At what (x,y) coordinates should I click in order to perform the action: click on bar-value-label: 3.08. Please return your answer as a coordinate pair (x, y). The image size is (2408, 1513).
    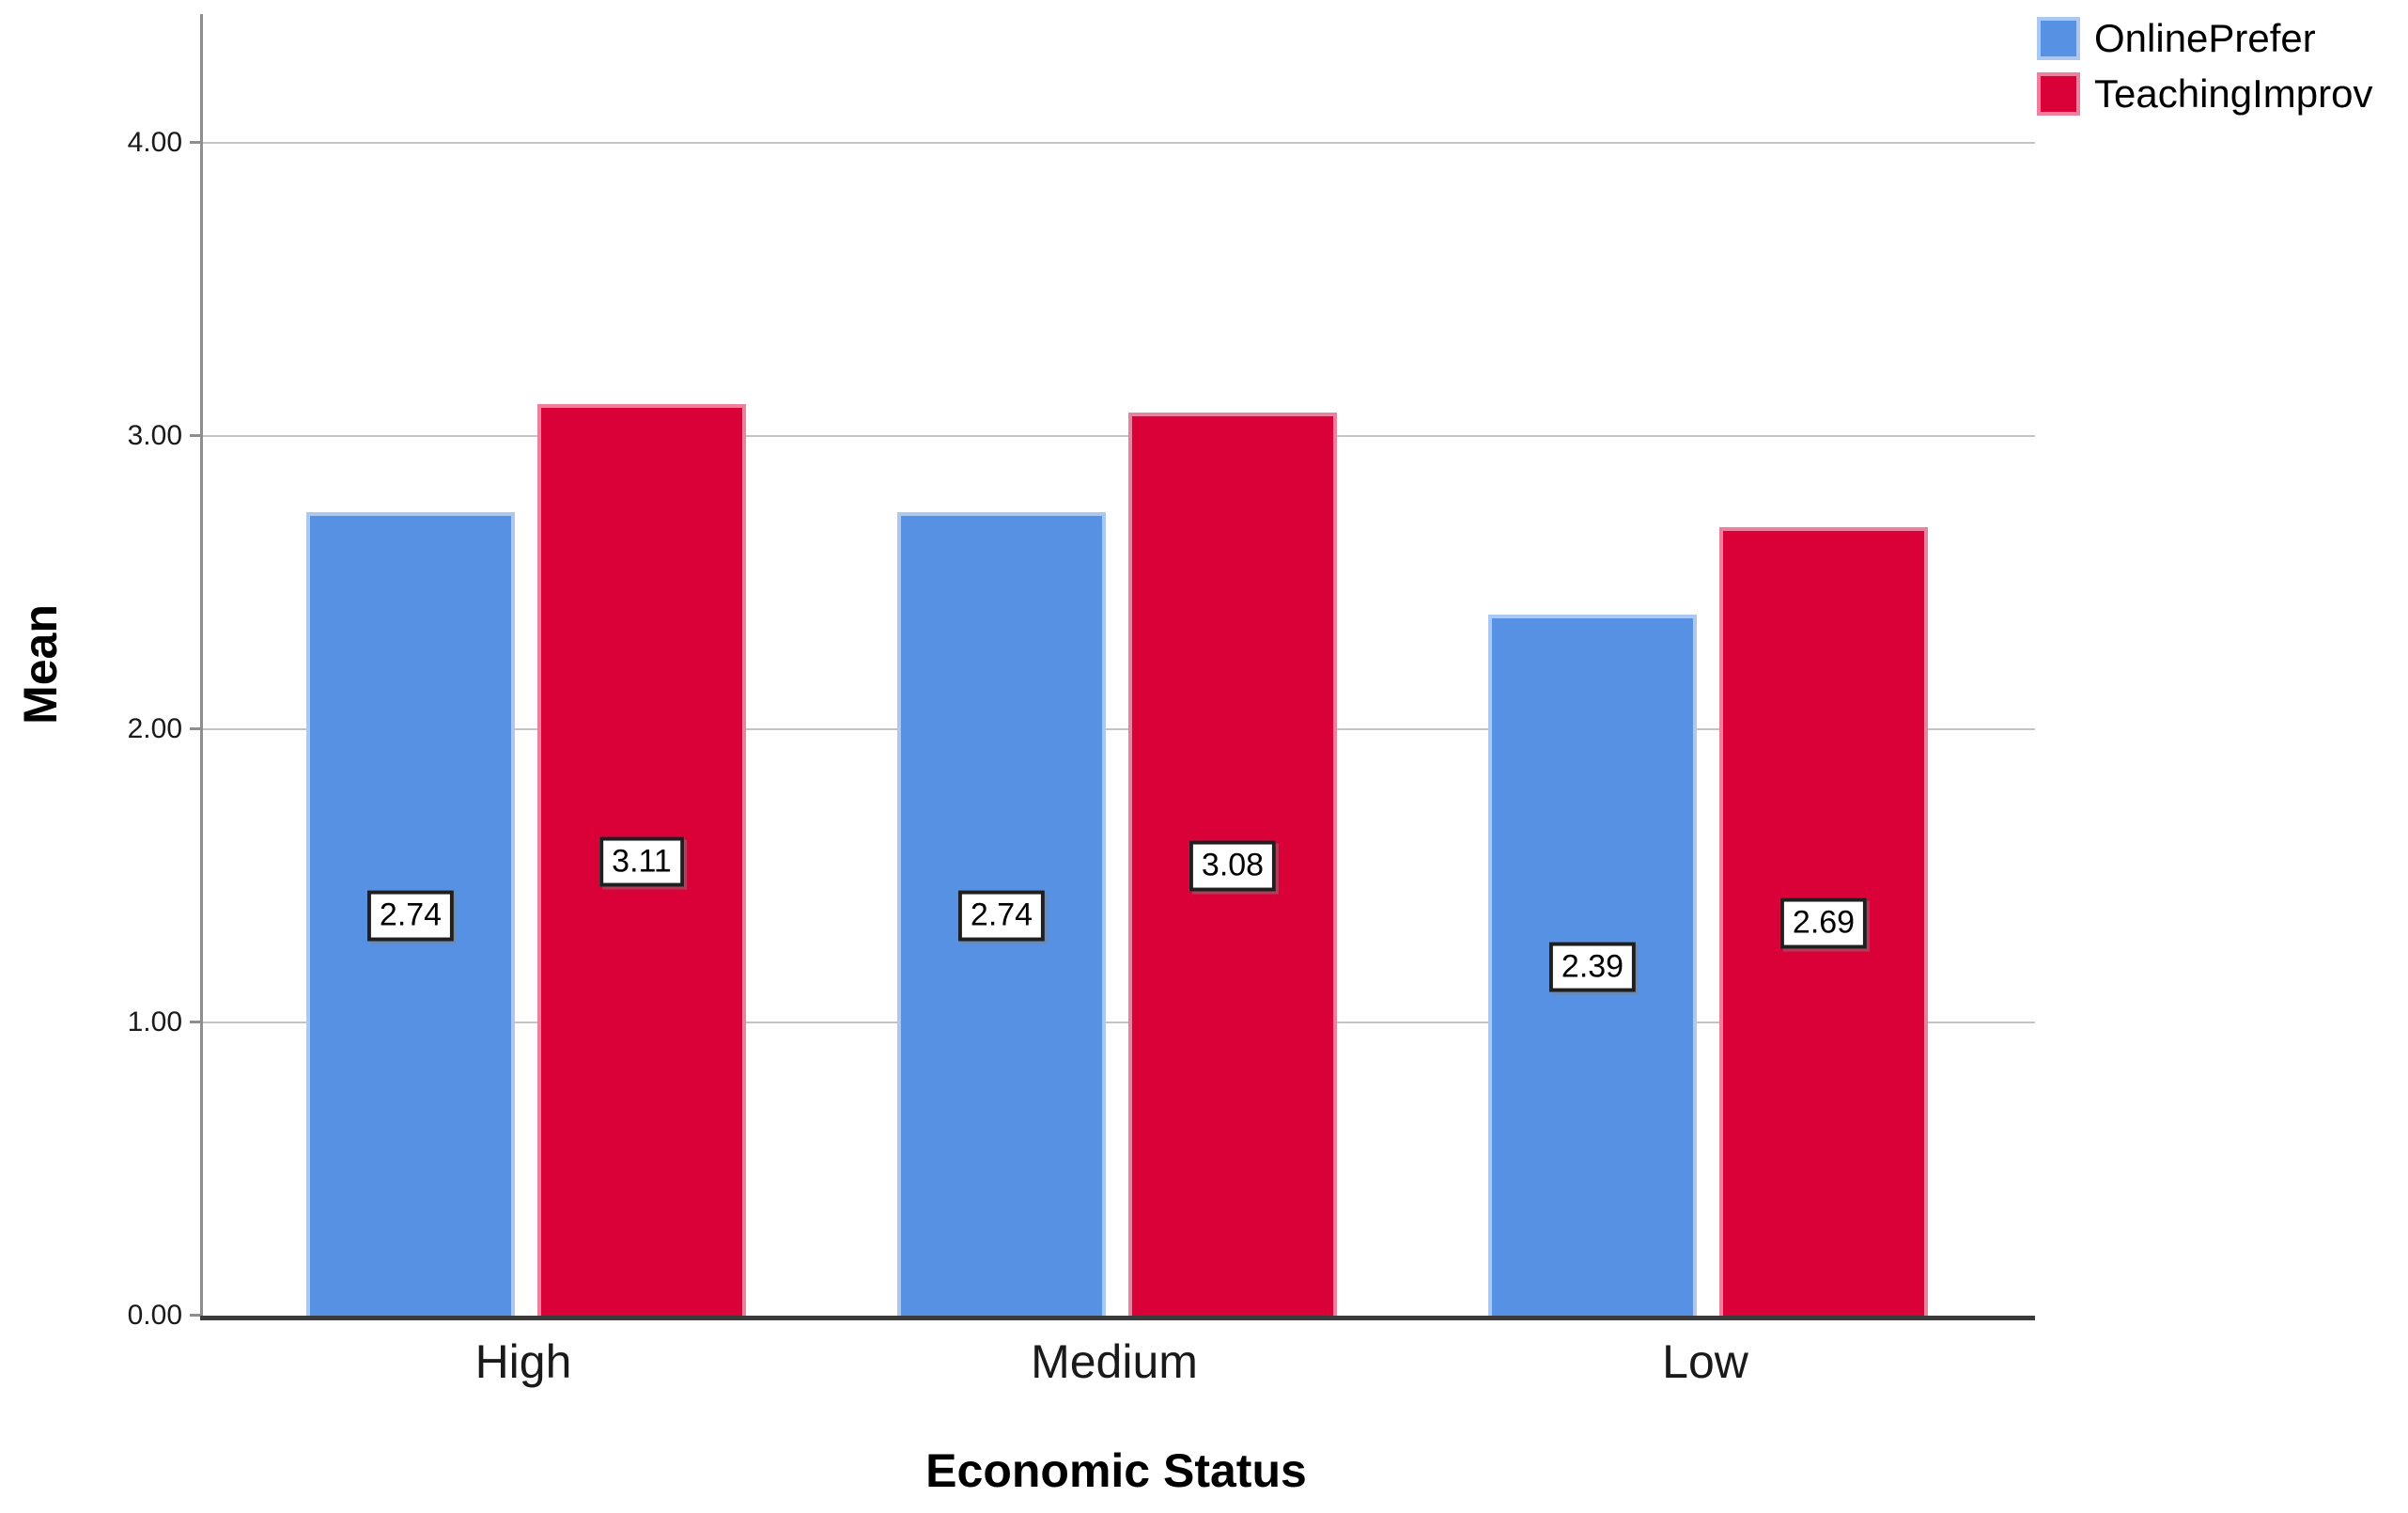
    Looking at the image, I should click on (1232, 866).